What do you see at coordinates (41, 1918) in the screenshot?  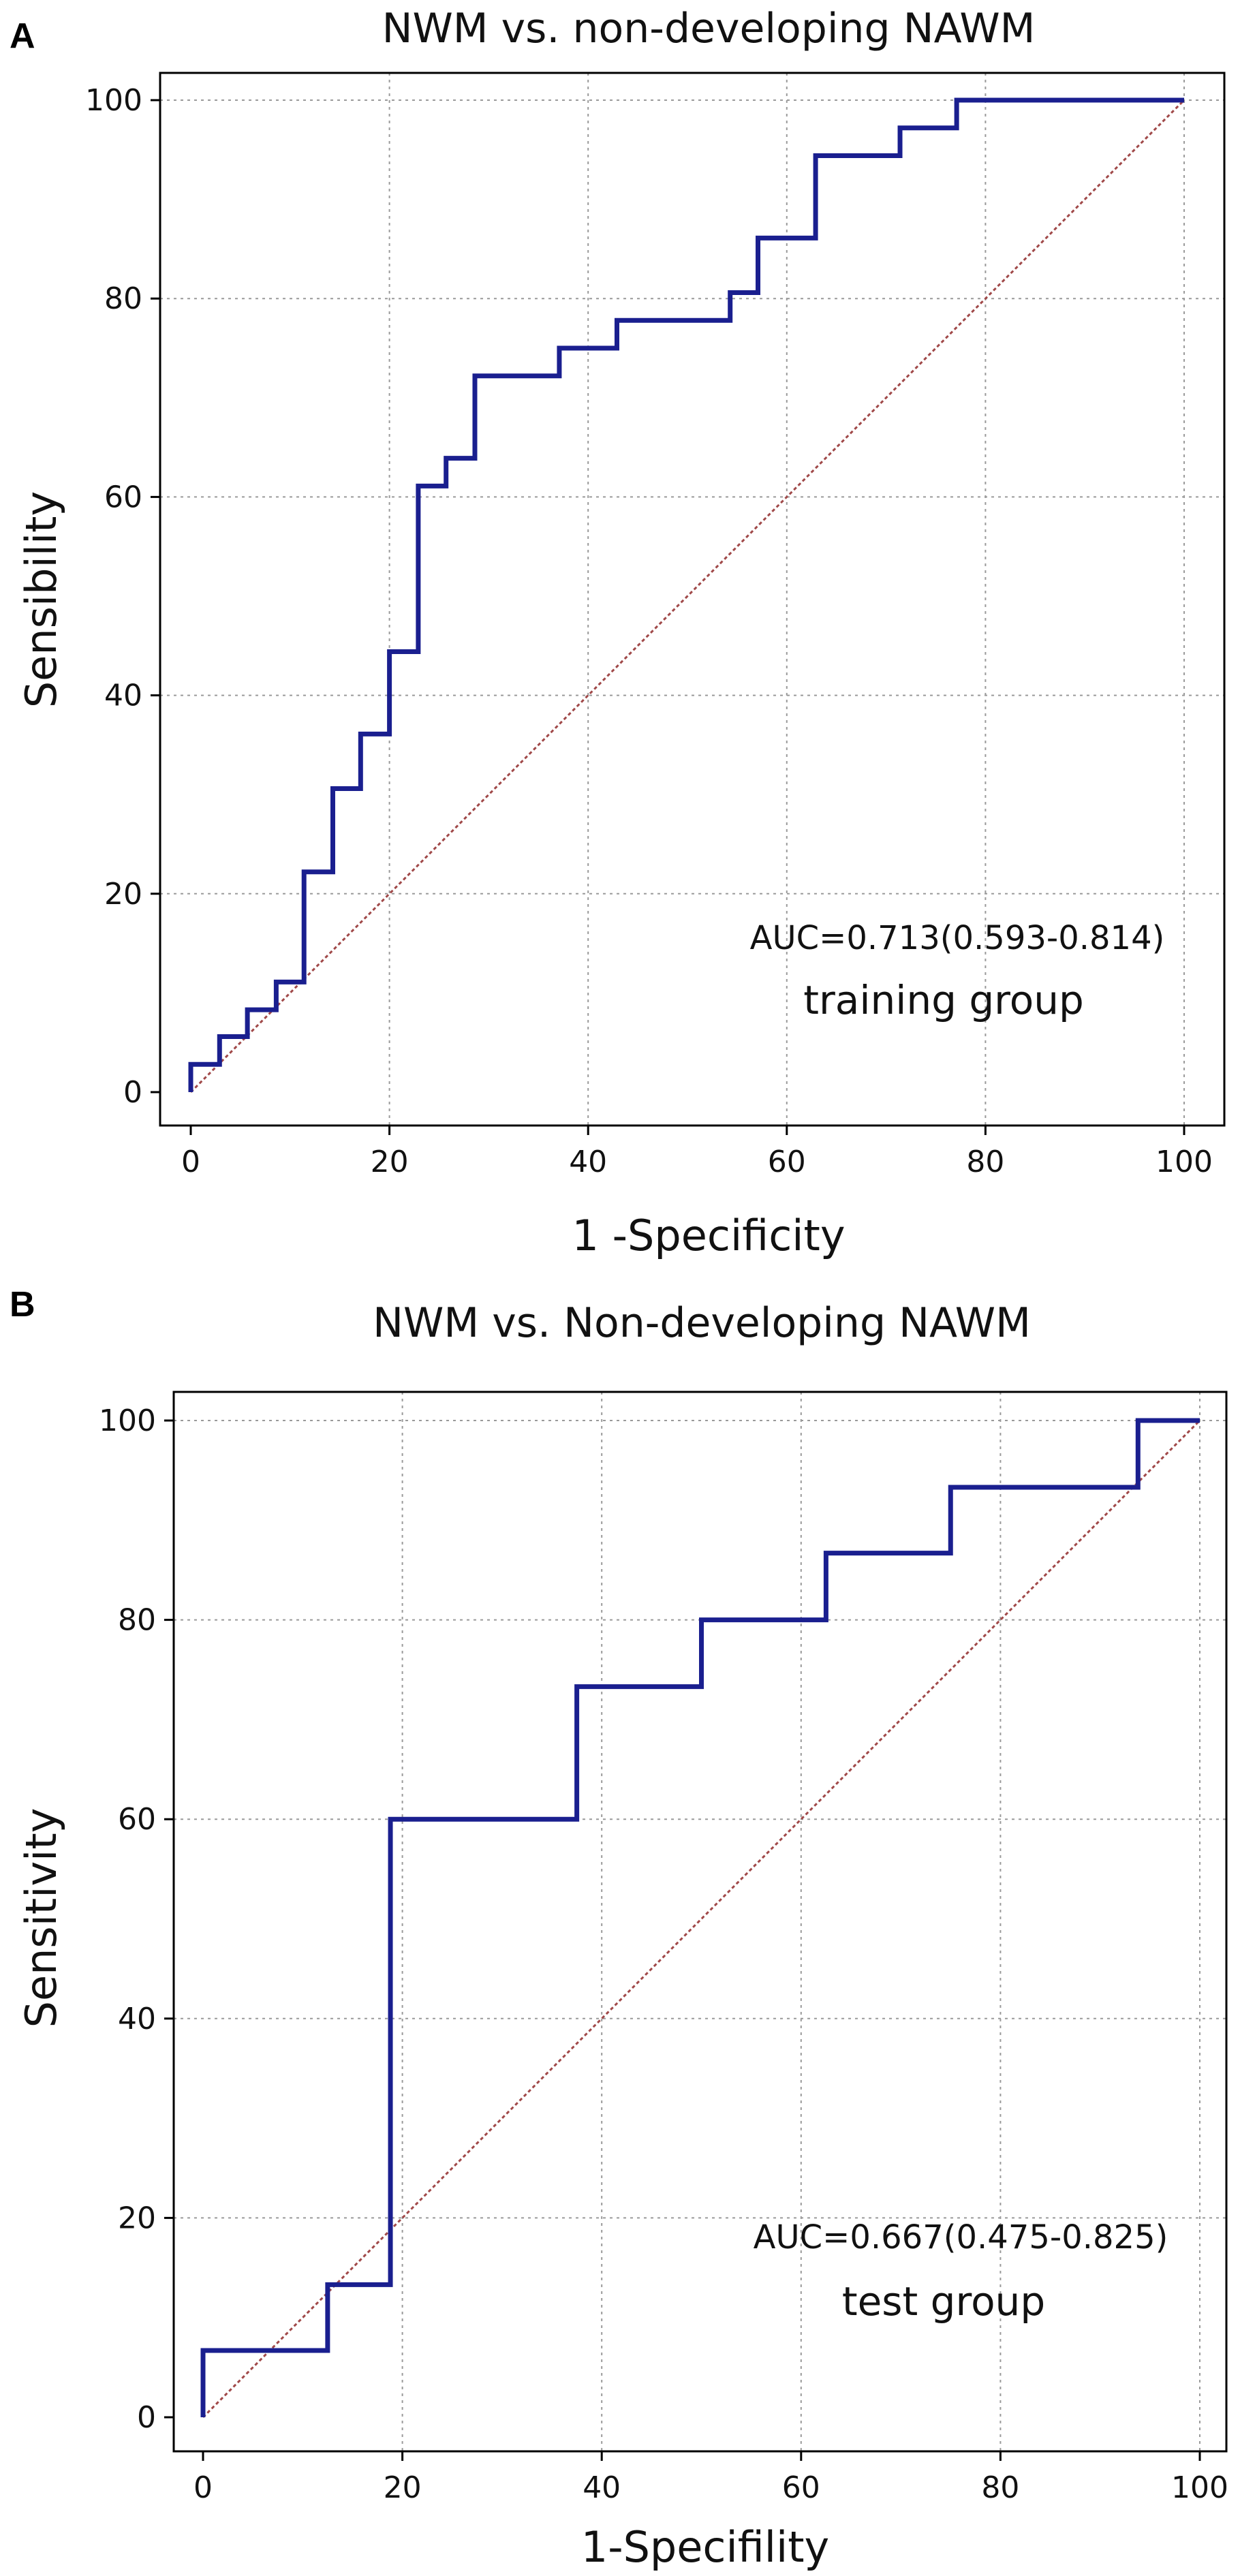 I see `y-axis-label: Sensitivity` at bounding box center [41, 1918].